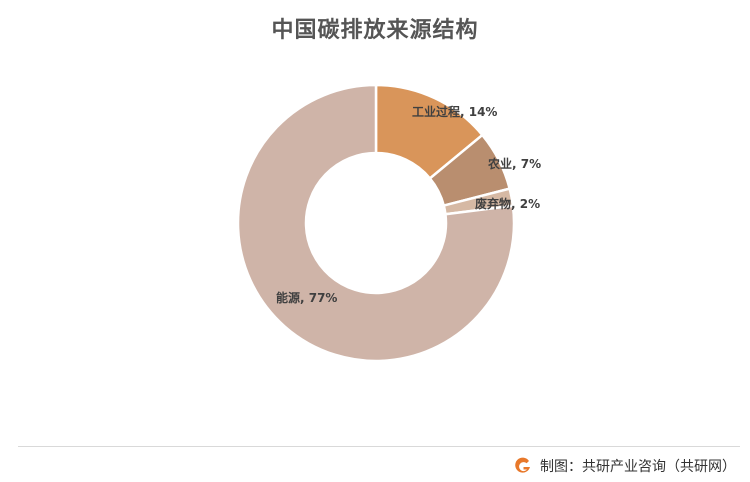 The image size is (750, 482). Describe the element at coordinates (514, 163) in the screenshot. I see `slice-label-1: 农业, 7%` at that location.